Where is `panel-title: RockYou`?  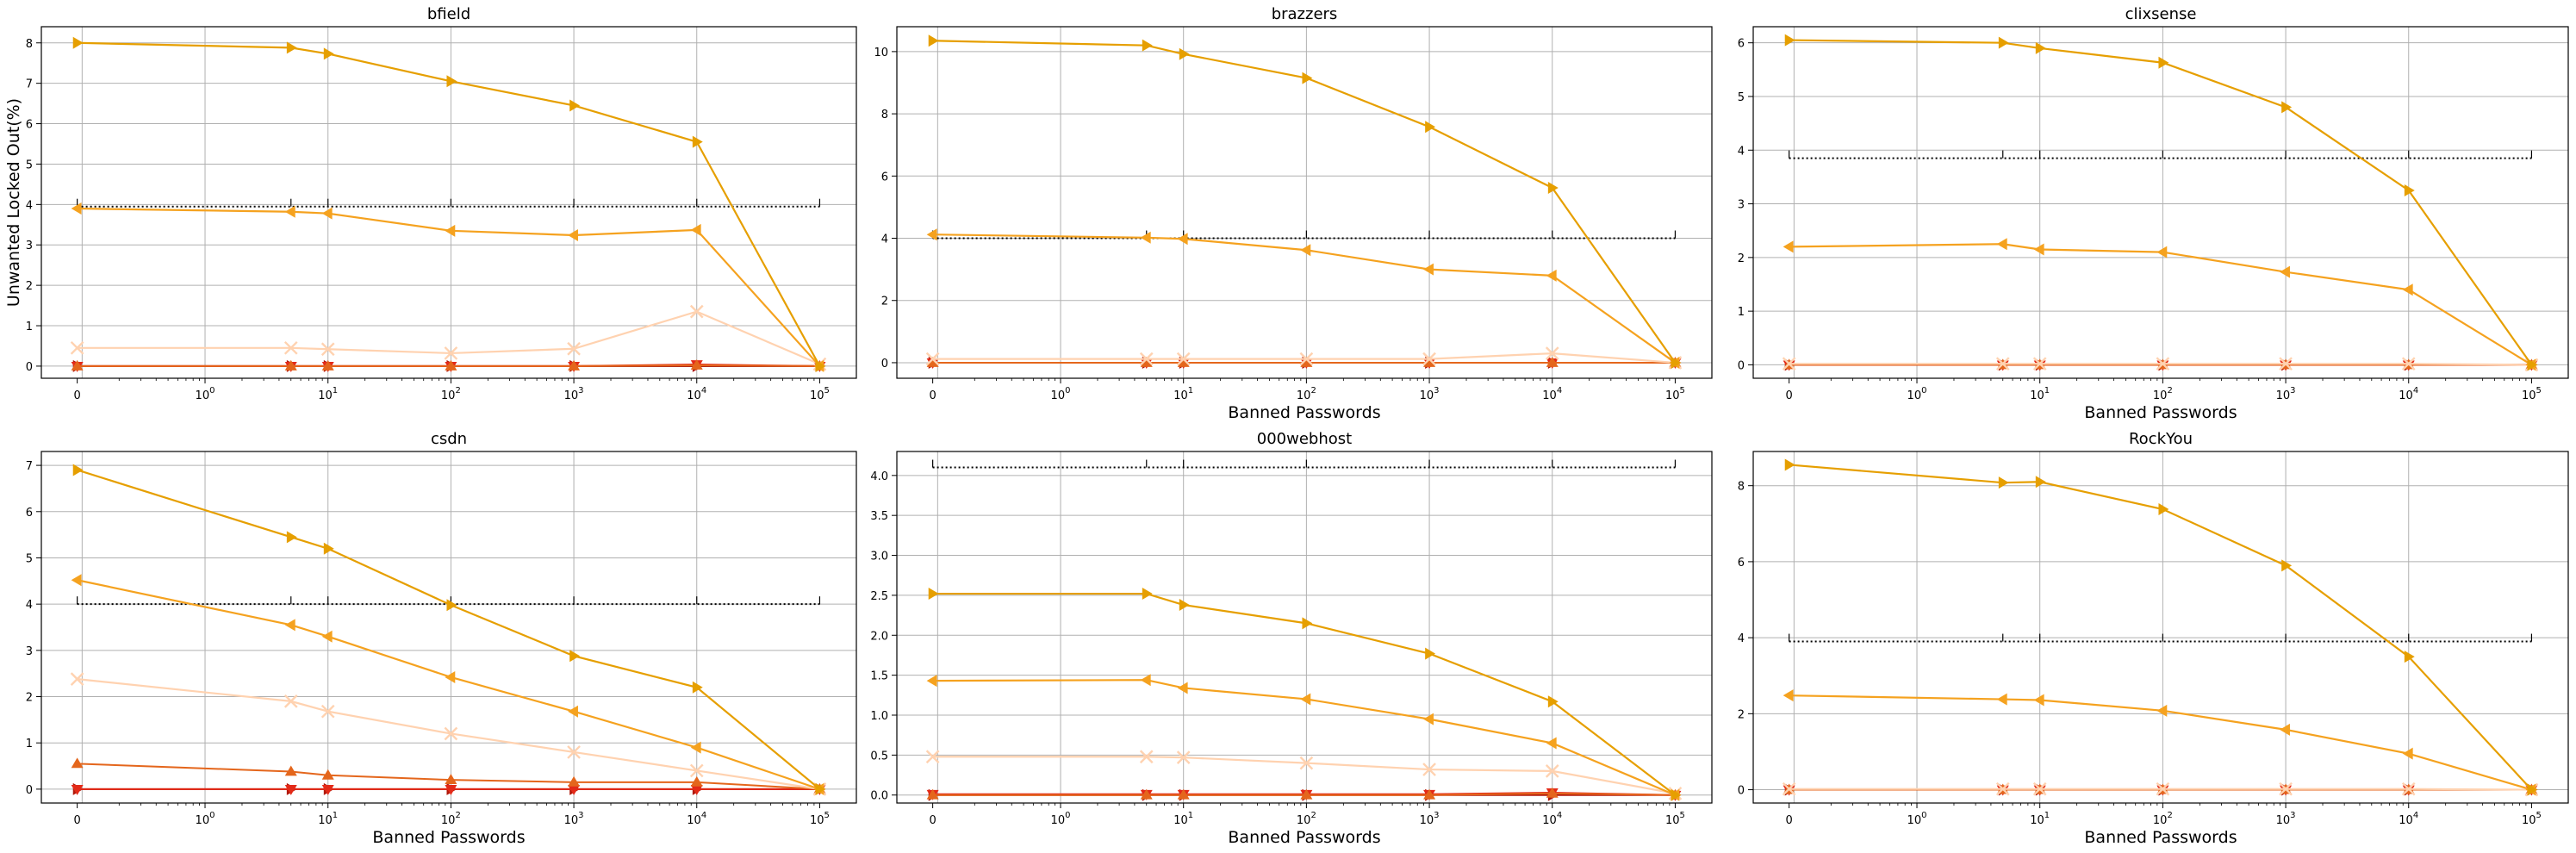 panel-title: RockYou is located at coordinates (2161, 439).